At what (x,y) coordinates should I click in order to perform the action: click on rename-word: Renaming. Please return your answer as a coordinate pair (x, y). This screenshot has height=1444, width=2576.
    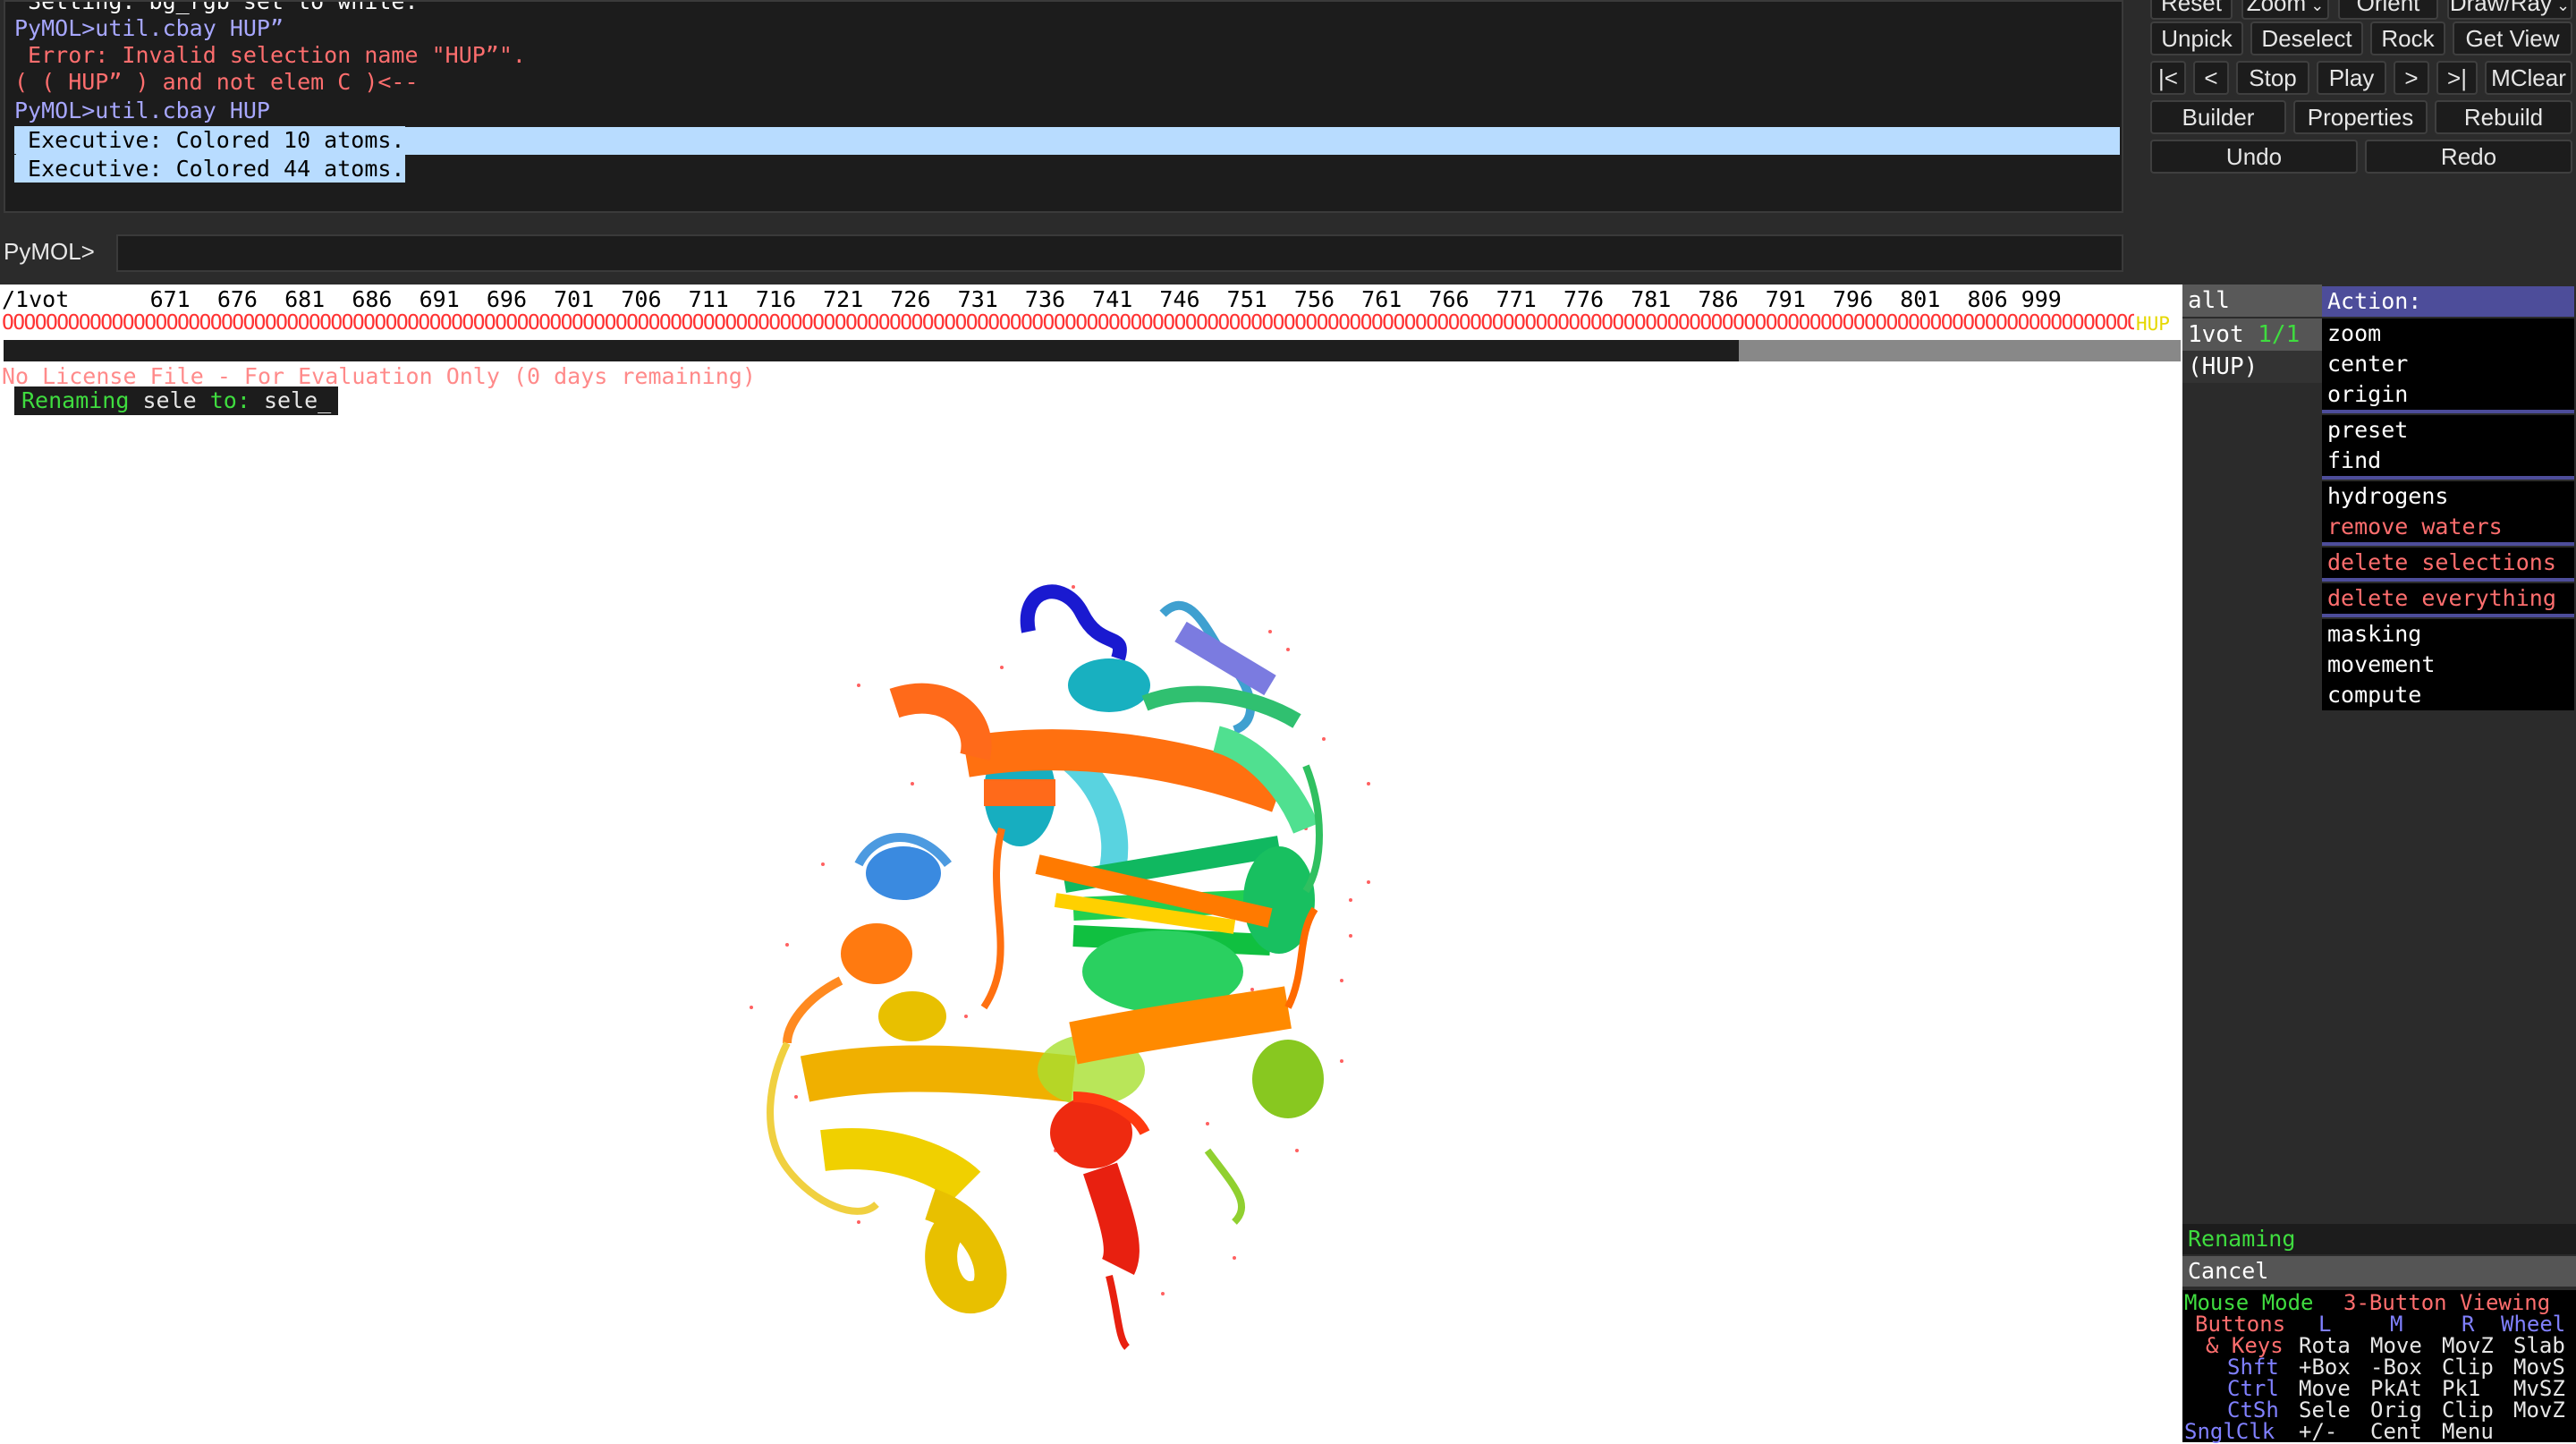
    Looking at the image, I should click on (75, 400).